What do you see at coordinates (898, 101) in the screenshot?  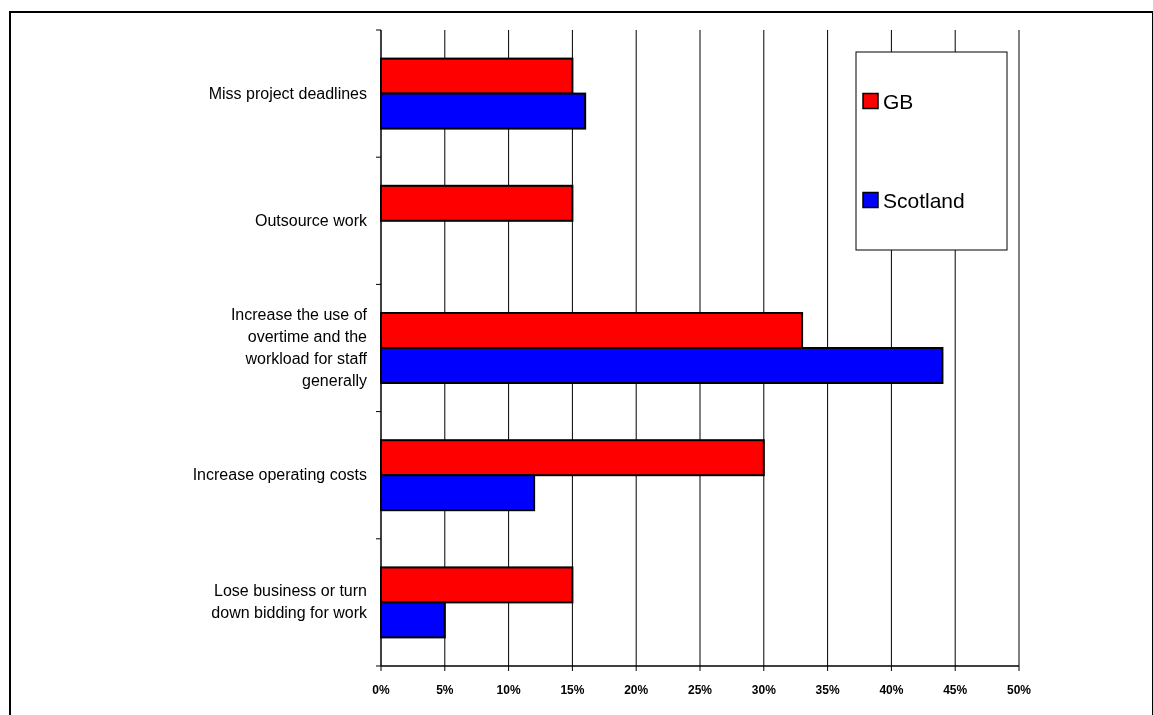 I see `legend-label: GB` at bounding box center [898, 101].